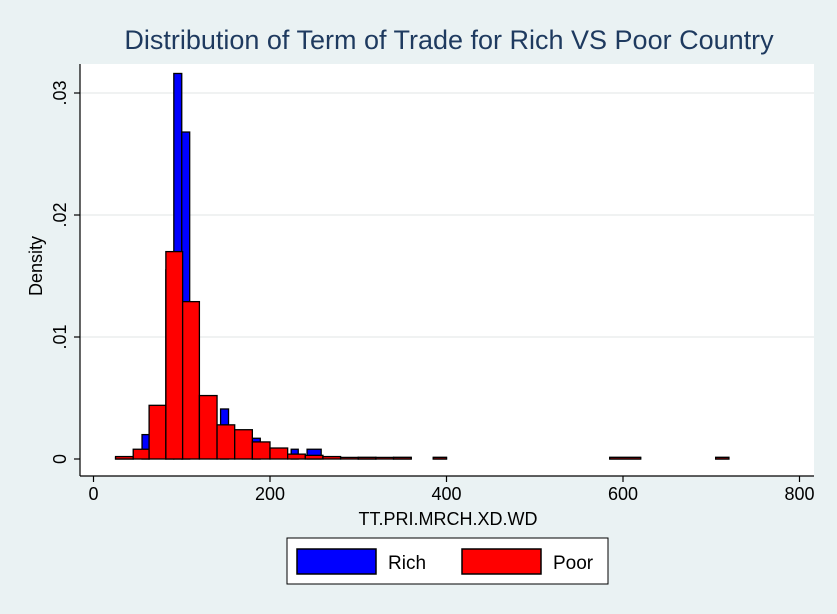  I want to click on legend-swatch-poor, so click(501, 561).